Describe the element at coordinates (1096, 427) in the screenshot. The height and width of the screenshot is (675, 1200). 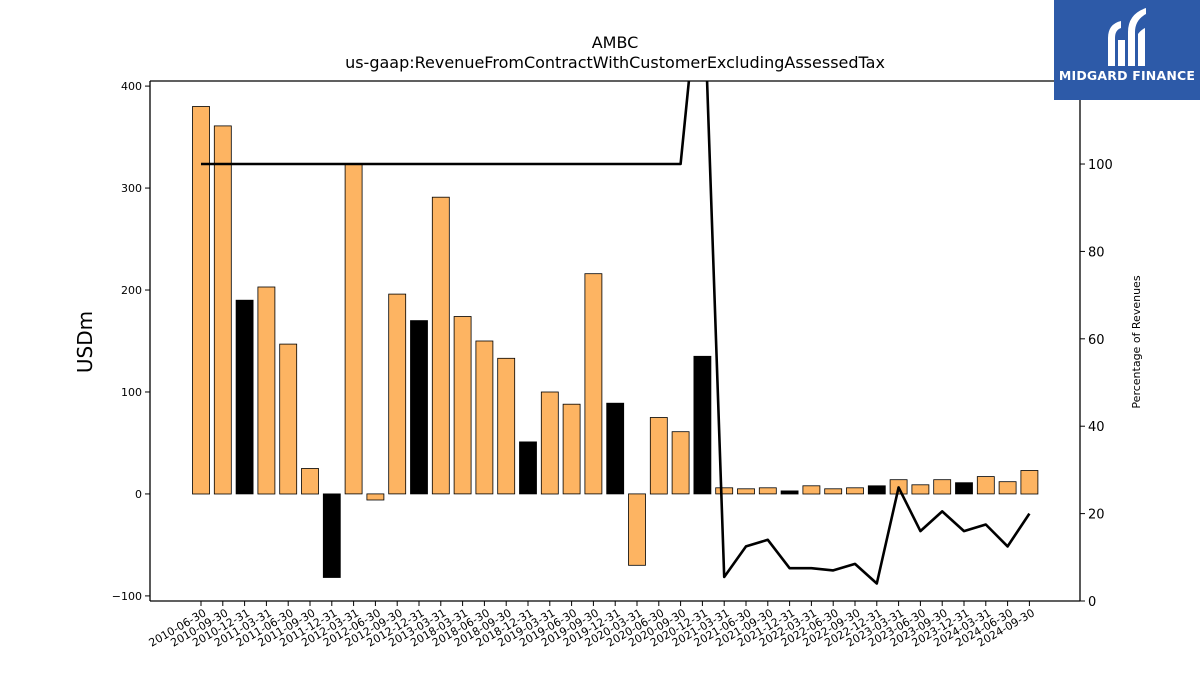
I see `y-right-tick-label: 40` at that location.